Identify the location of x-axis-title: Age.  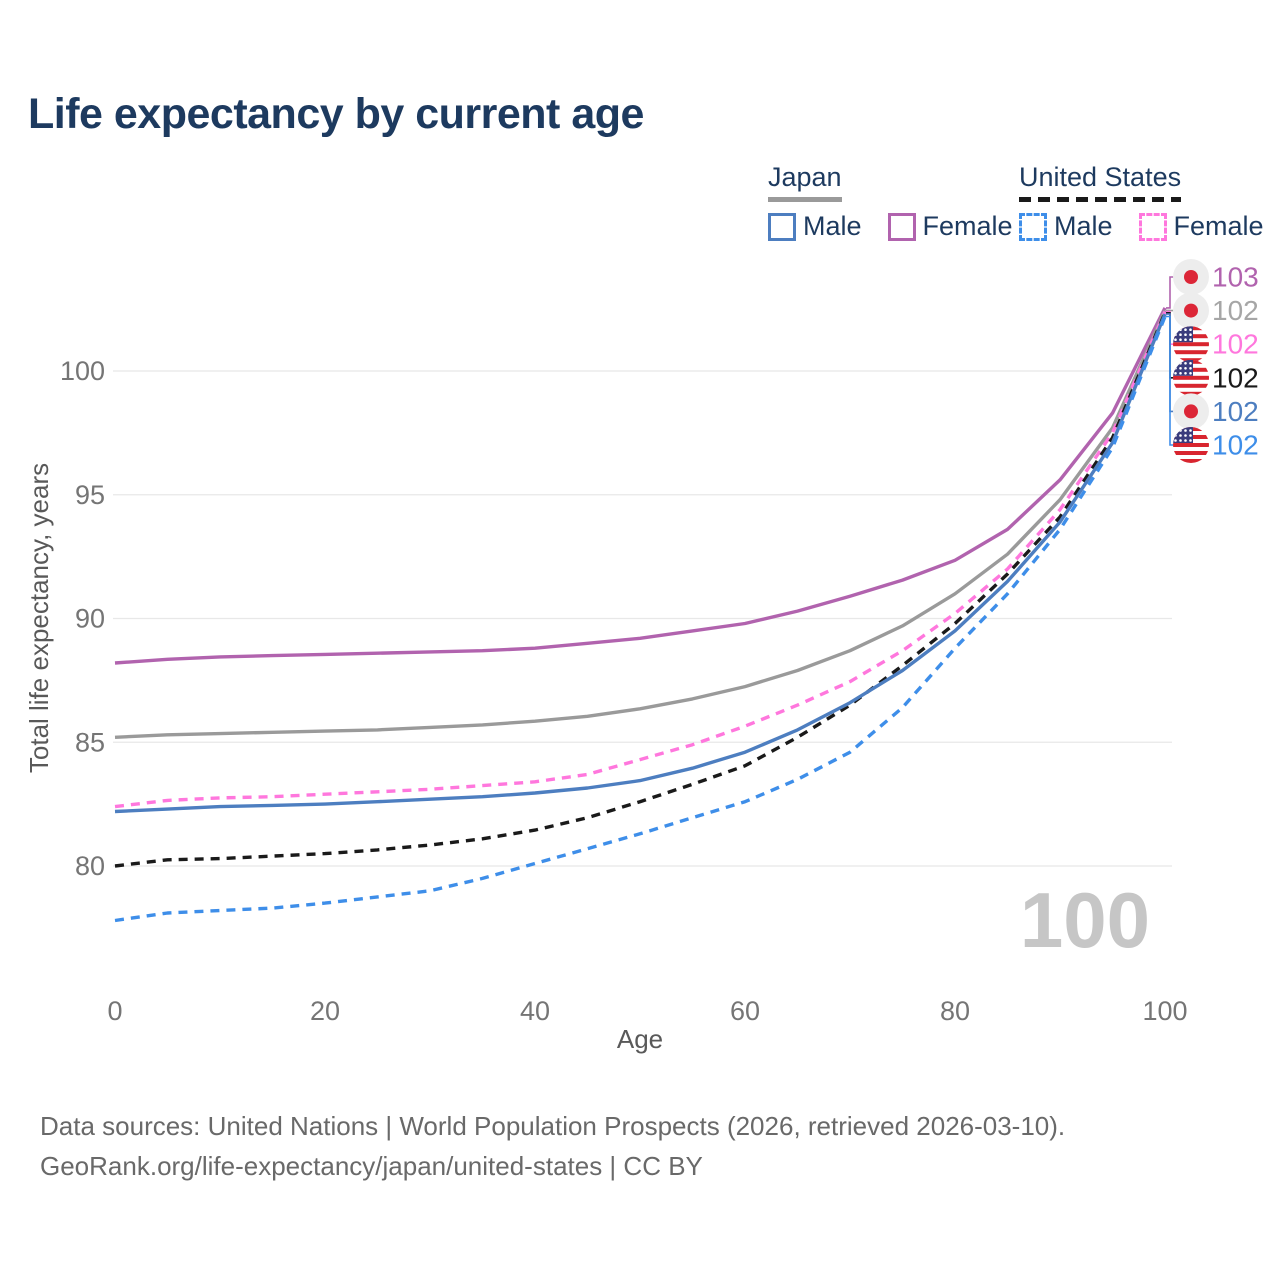
(640, 1039).